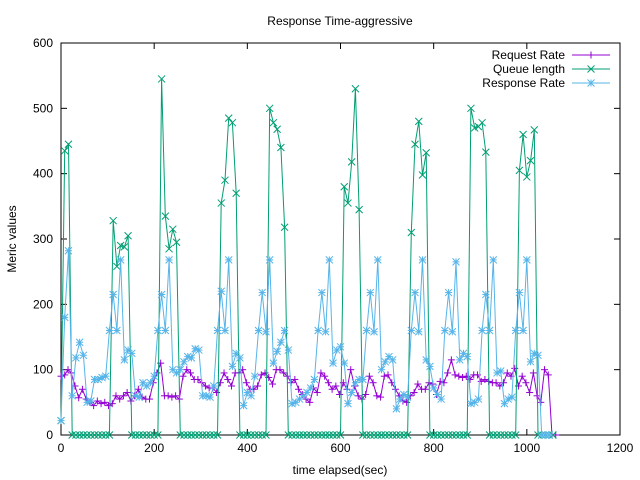  I want to click on y-tick-label: 600, so click(43, 43).